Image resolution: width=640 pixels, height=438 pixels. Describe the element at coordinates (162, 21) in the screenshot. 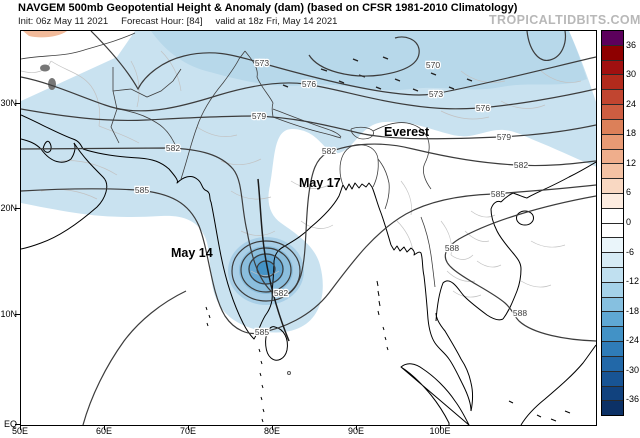

I see `forecast-hour: Forecast Hour: [84]` at that location.